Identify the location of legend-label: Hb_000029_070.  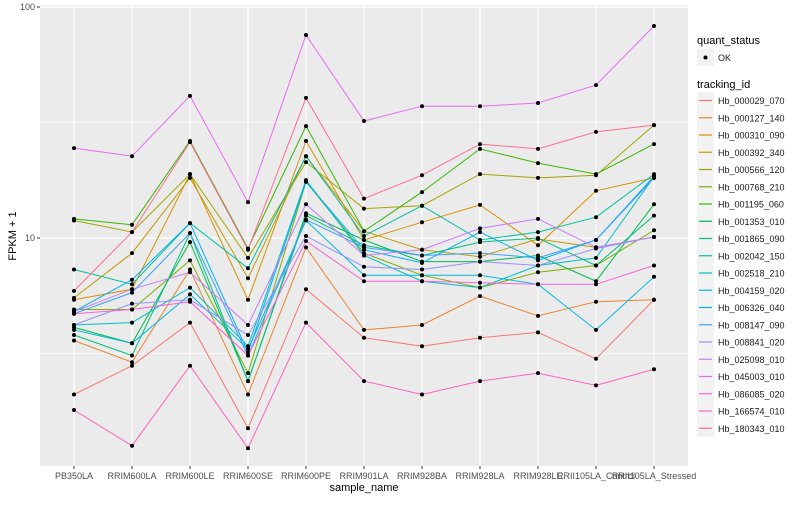
(751, 101).